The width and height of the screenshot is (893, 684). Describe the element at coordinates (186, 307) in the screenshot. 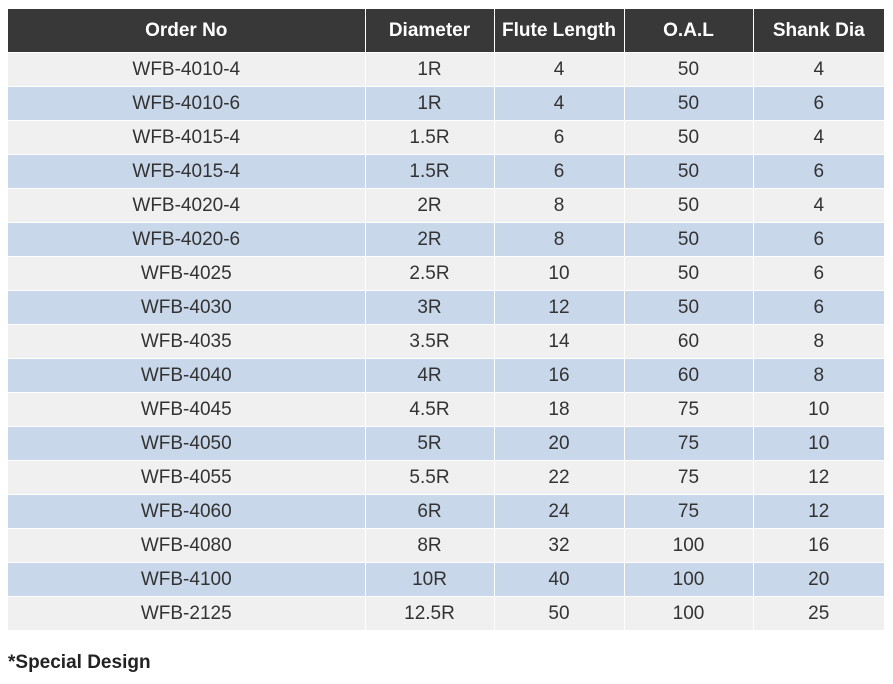

I see `cell-order-no: WFB-4030` at that location.